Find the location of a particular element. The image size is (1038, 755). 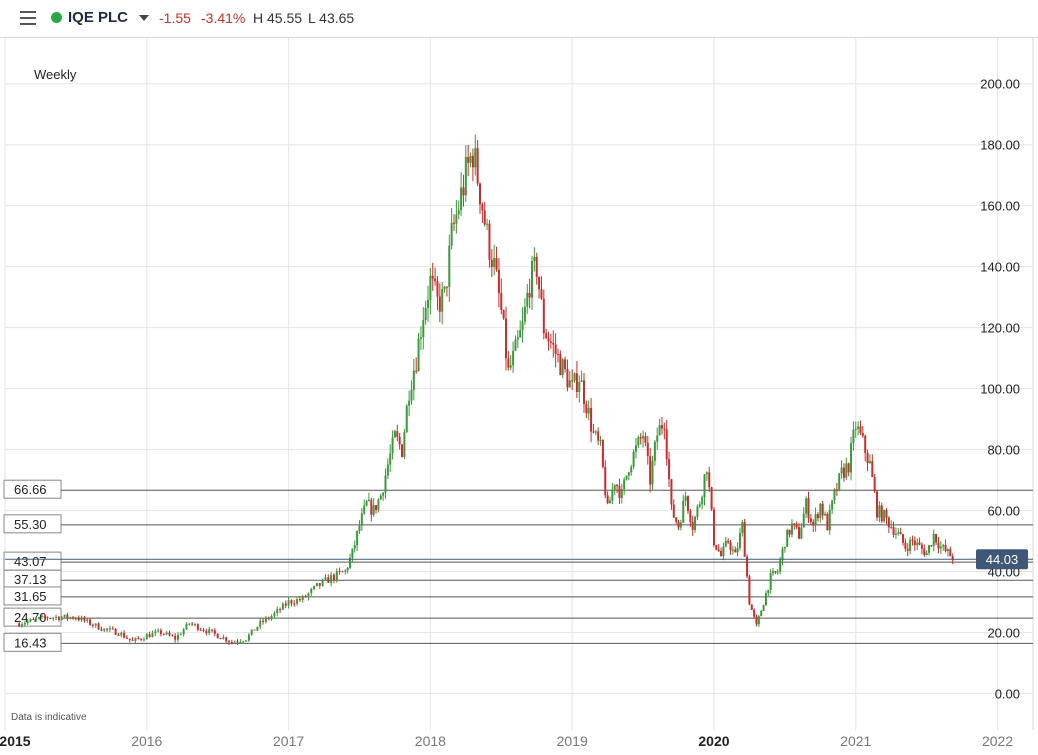

interval-label: Weekly is located at coordinates (55, 74).